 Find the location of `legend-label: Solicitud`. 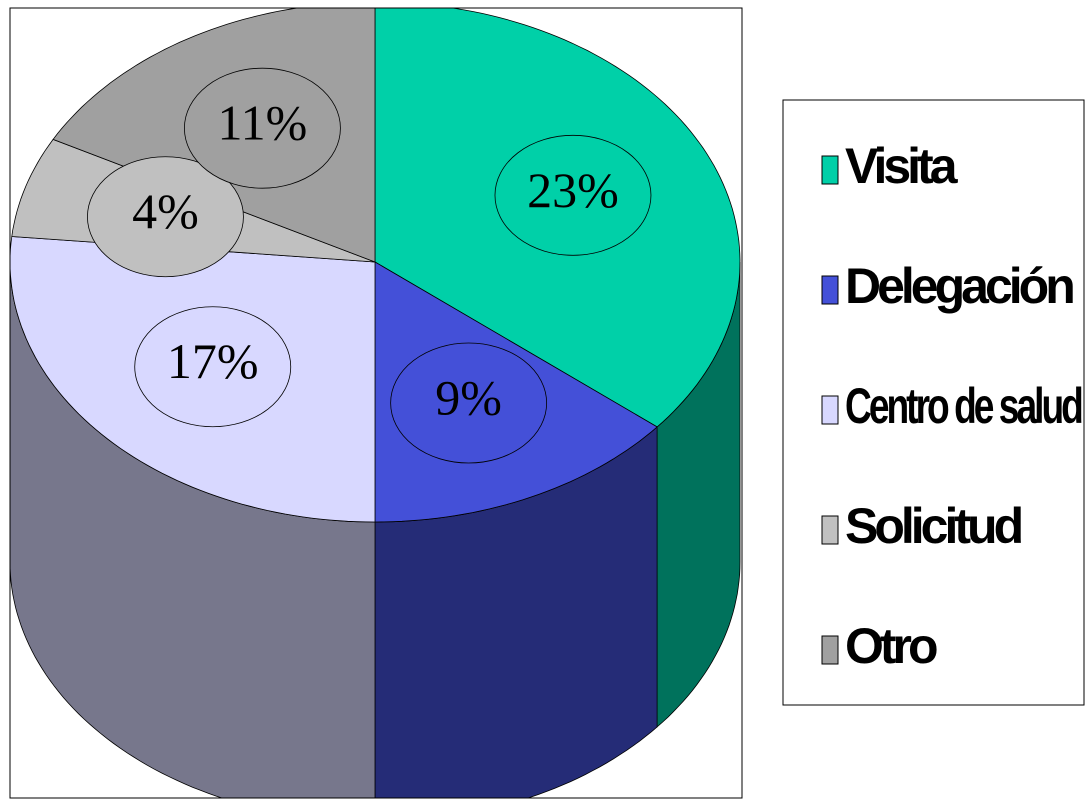

legend-label: Solicitud is located at coordinates (933, 526).